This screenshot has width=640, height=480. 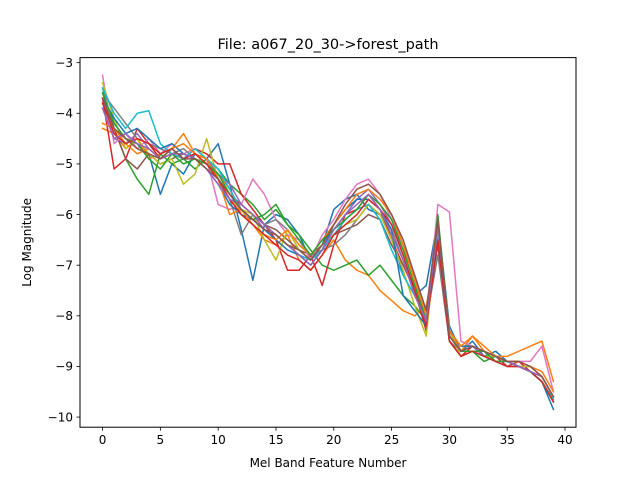 I want to click on x-tick-label: 5, so click(x=161, y=440).